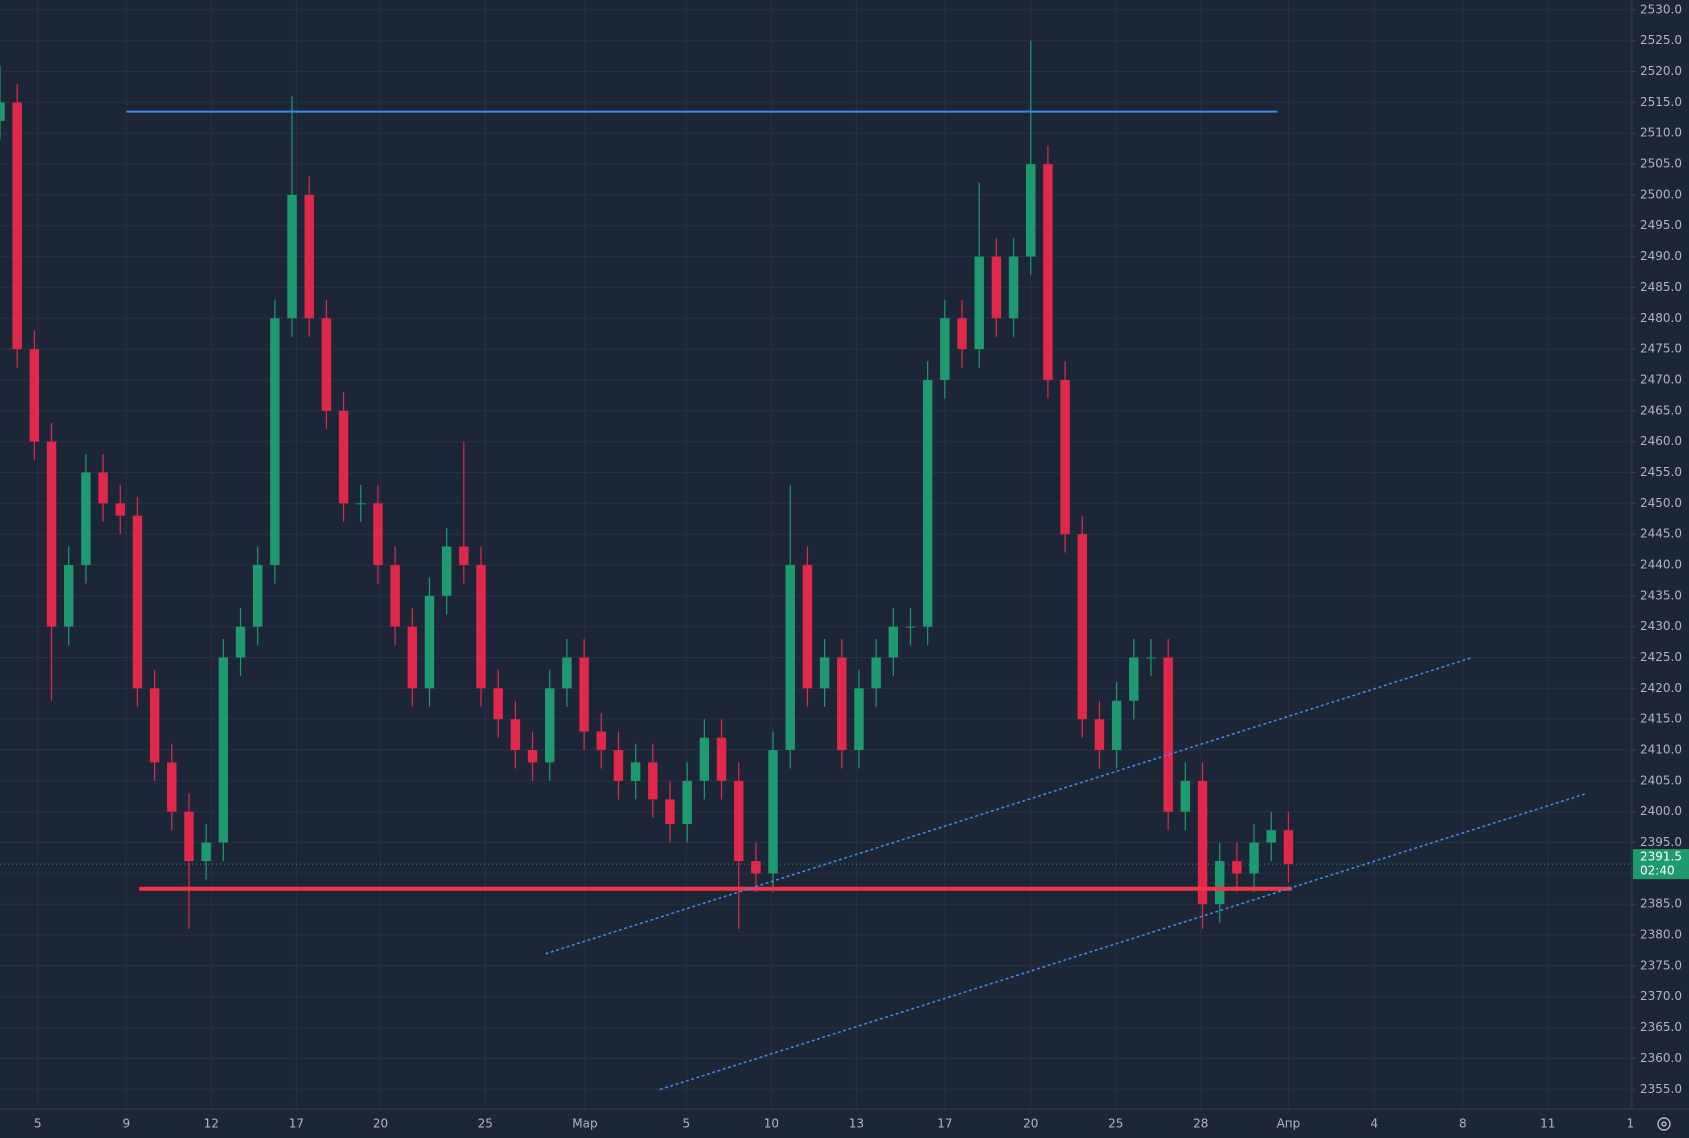  I want to click on y-tick-label: 2485.0, so click(1661, 287).